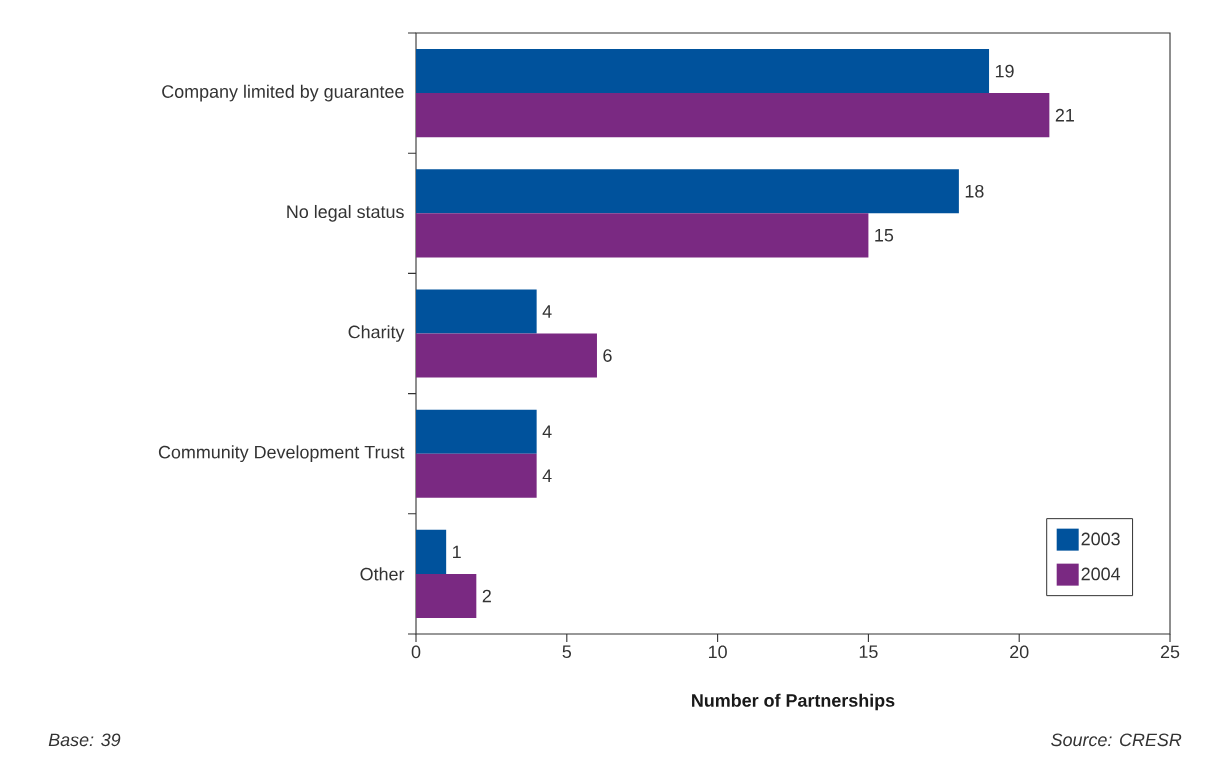  Describe the element at coordinates (567, 652) in the screenshot. I see `x-tick-label: 5` at that location.